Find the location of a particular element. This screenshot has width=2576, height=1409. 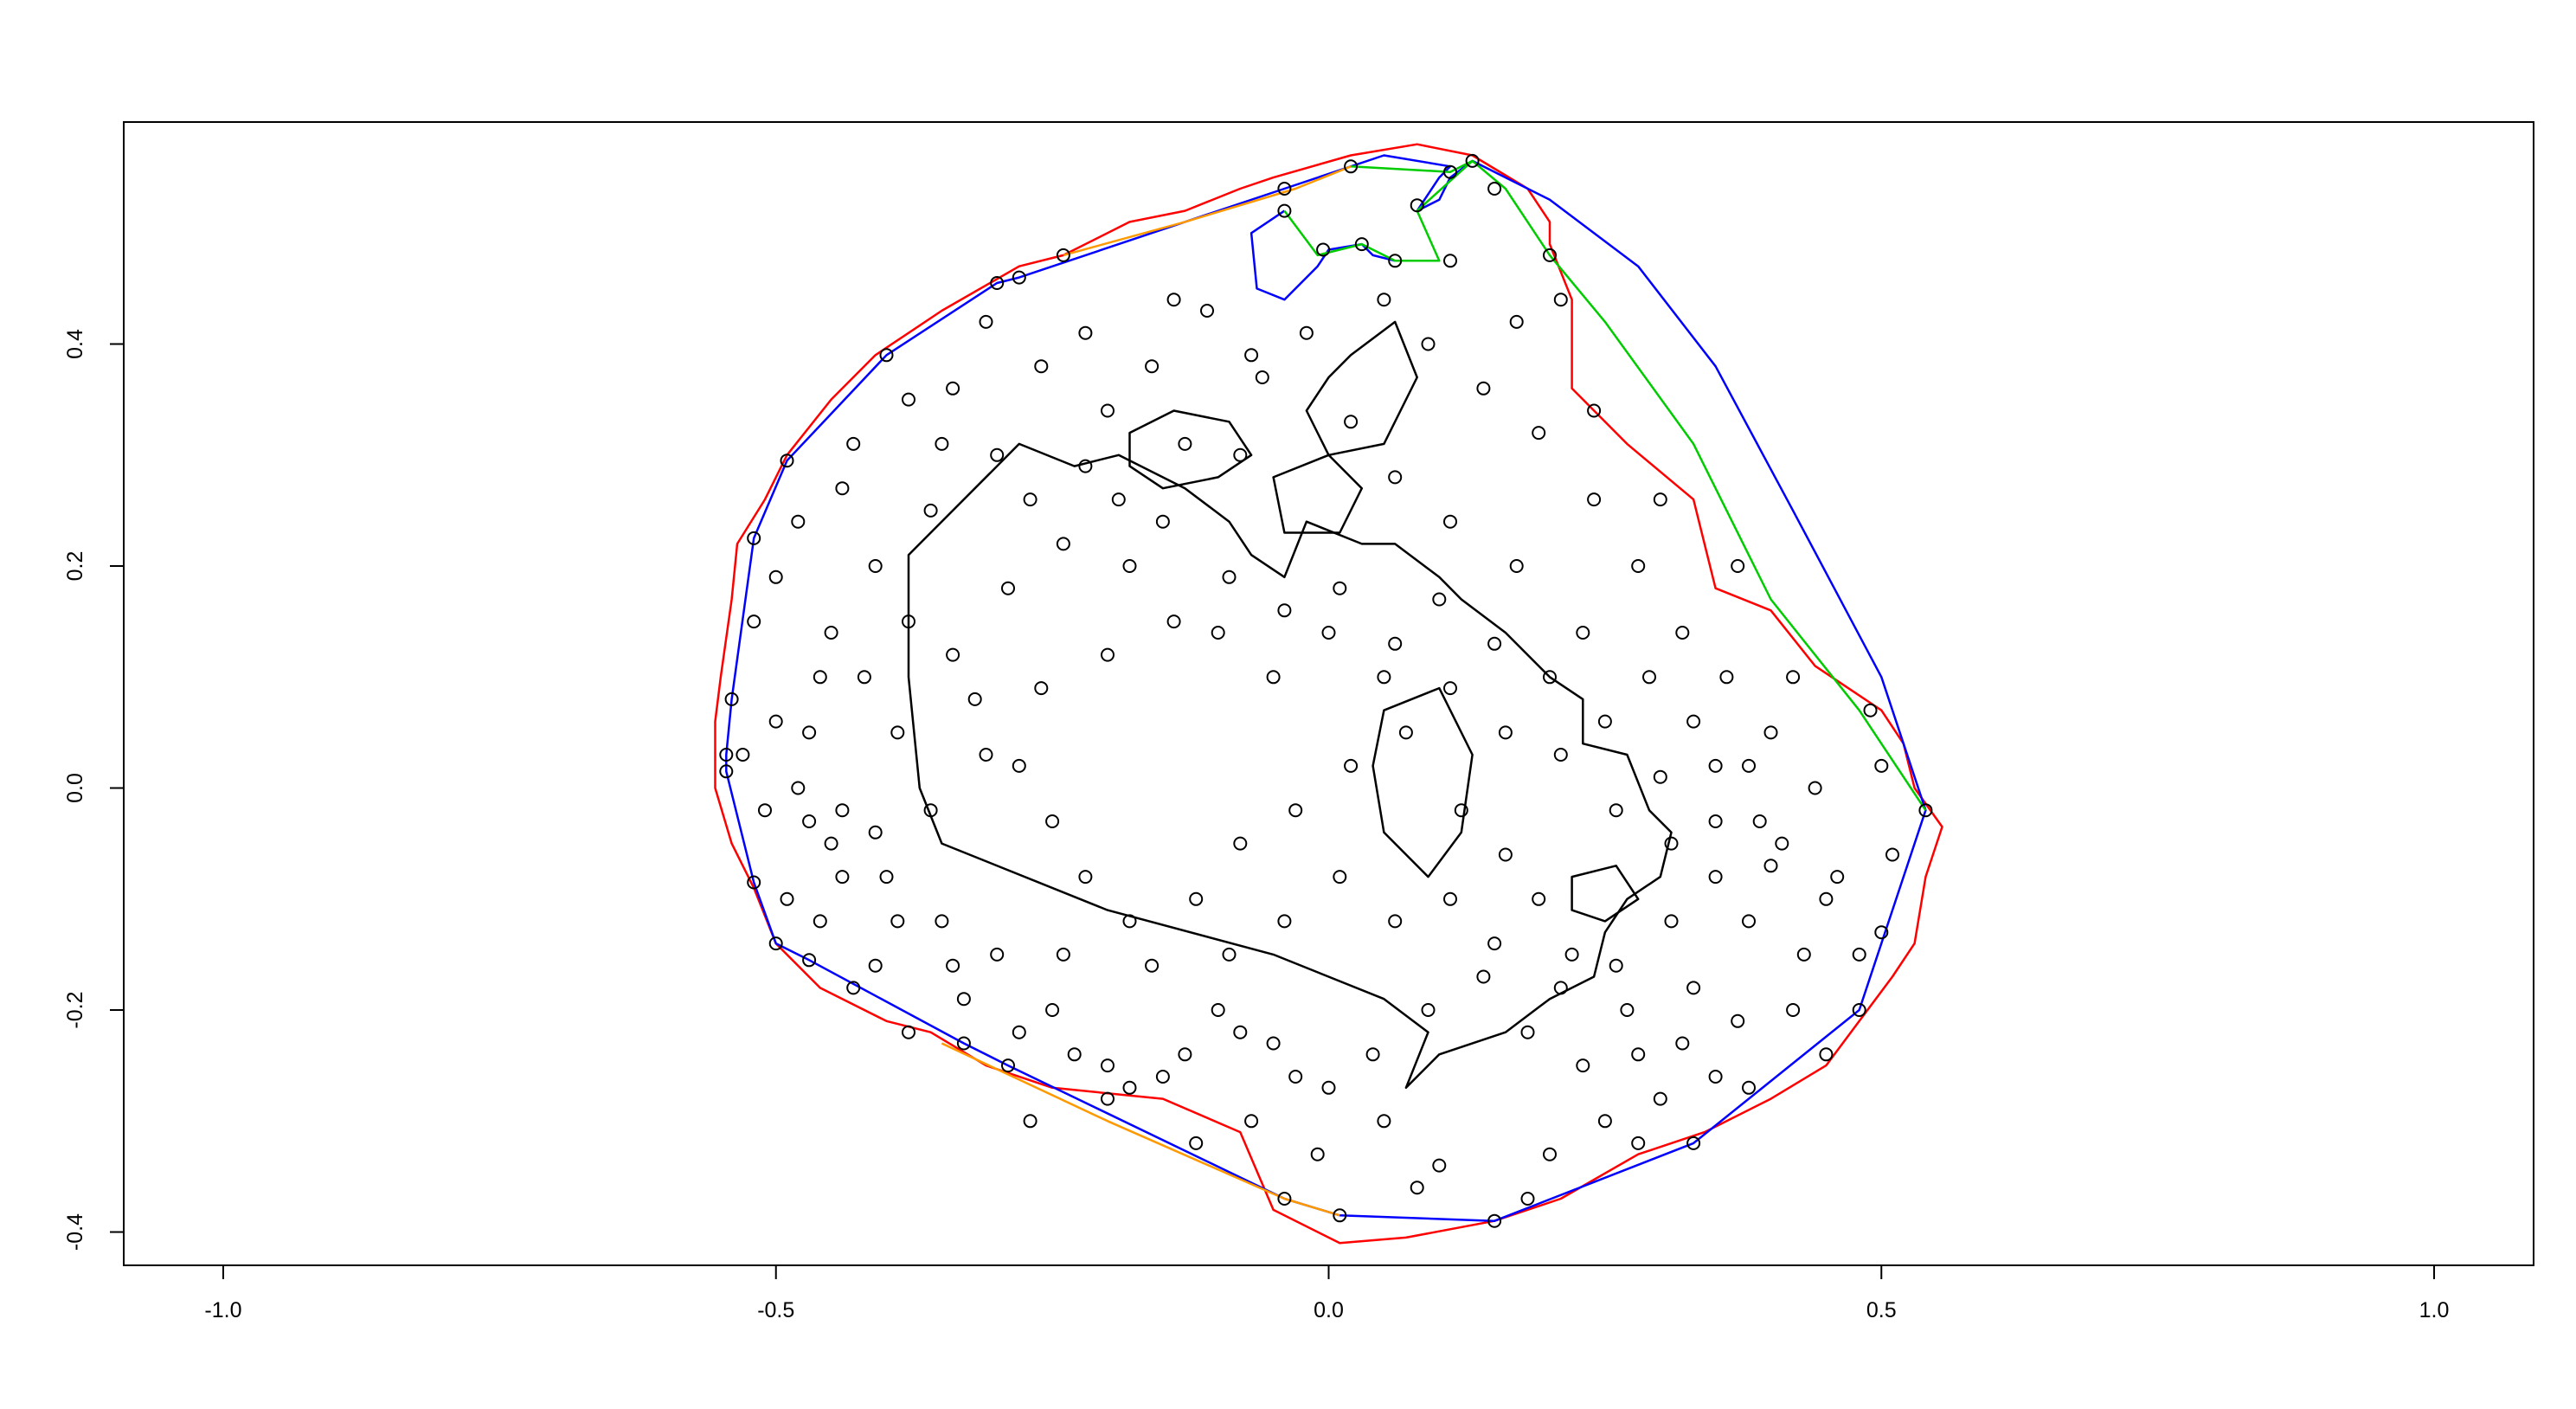

x-tick-label: 0.0 is located at coordinates (1329, 1310).